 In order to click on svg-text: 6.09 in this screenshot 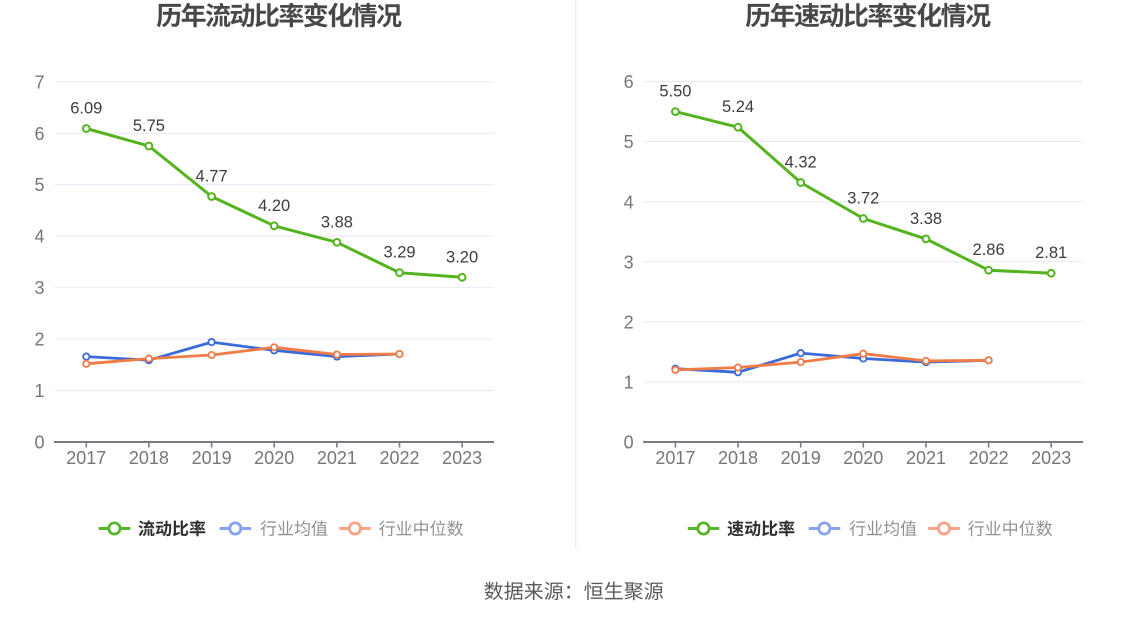, I will do `click(86, 109)`.